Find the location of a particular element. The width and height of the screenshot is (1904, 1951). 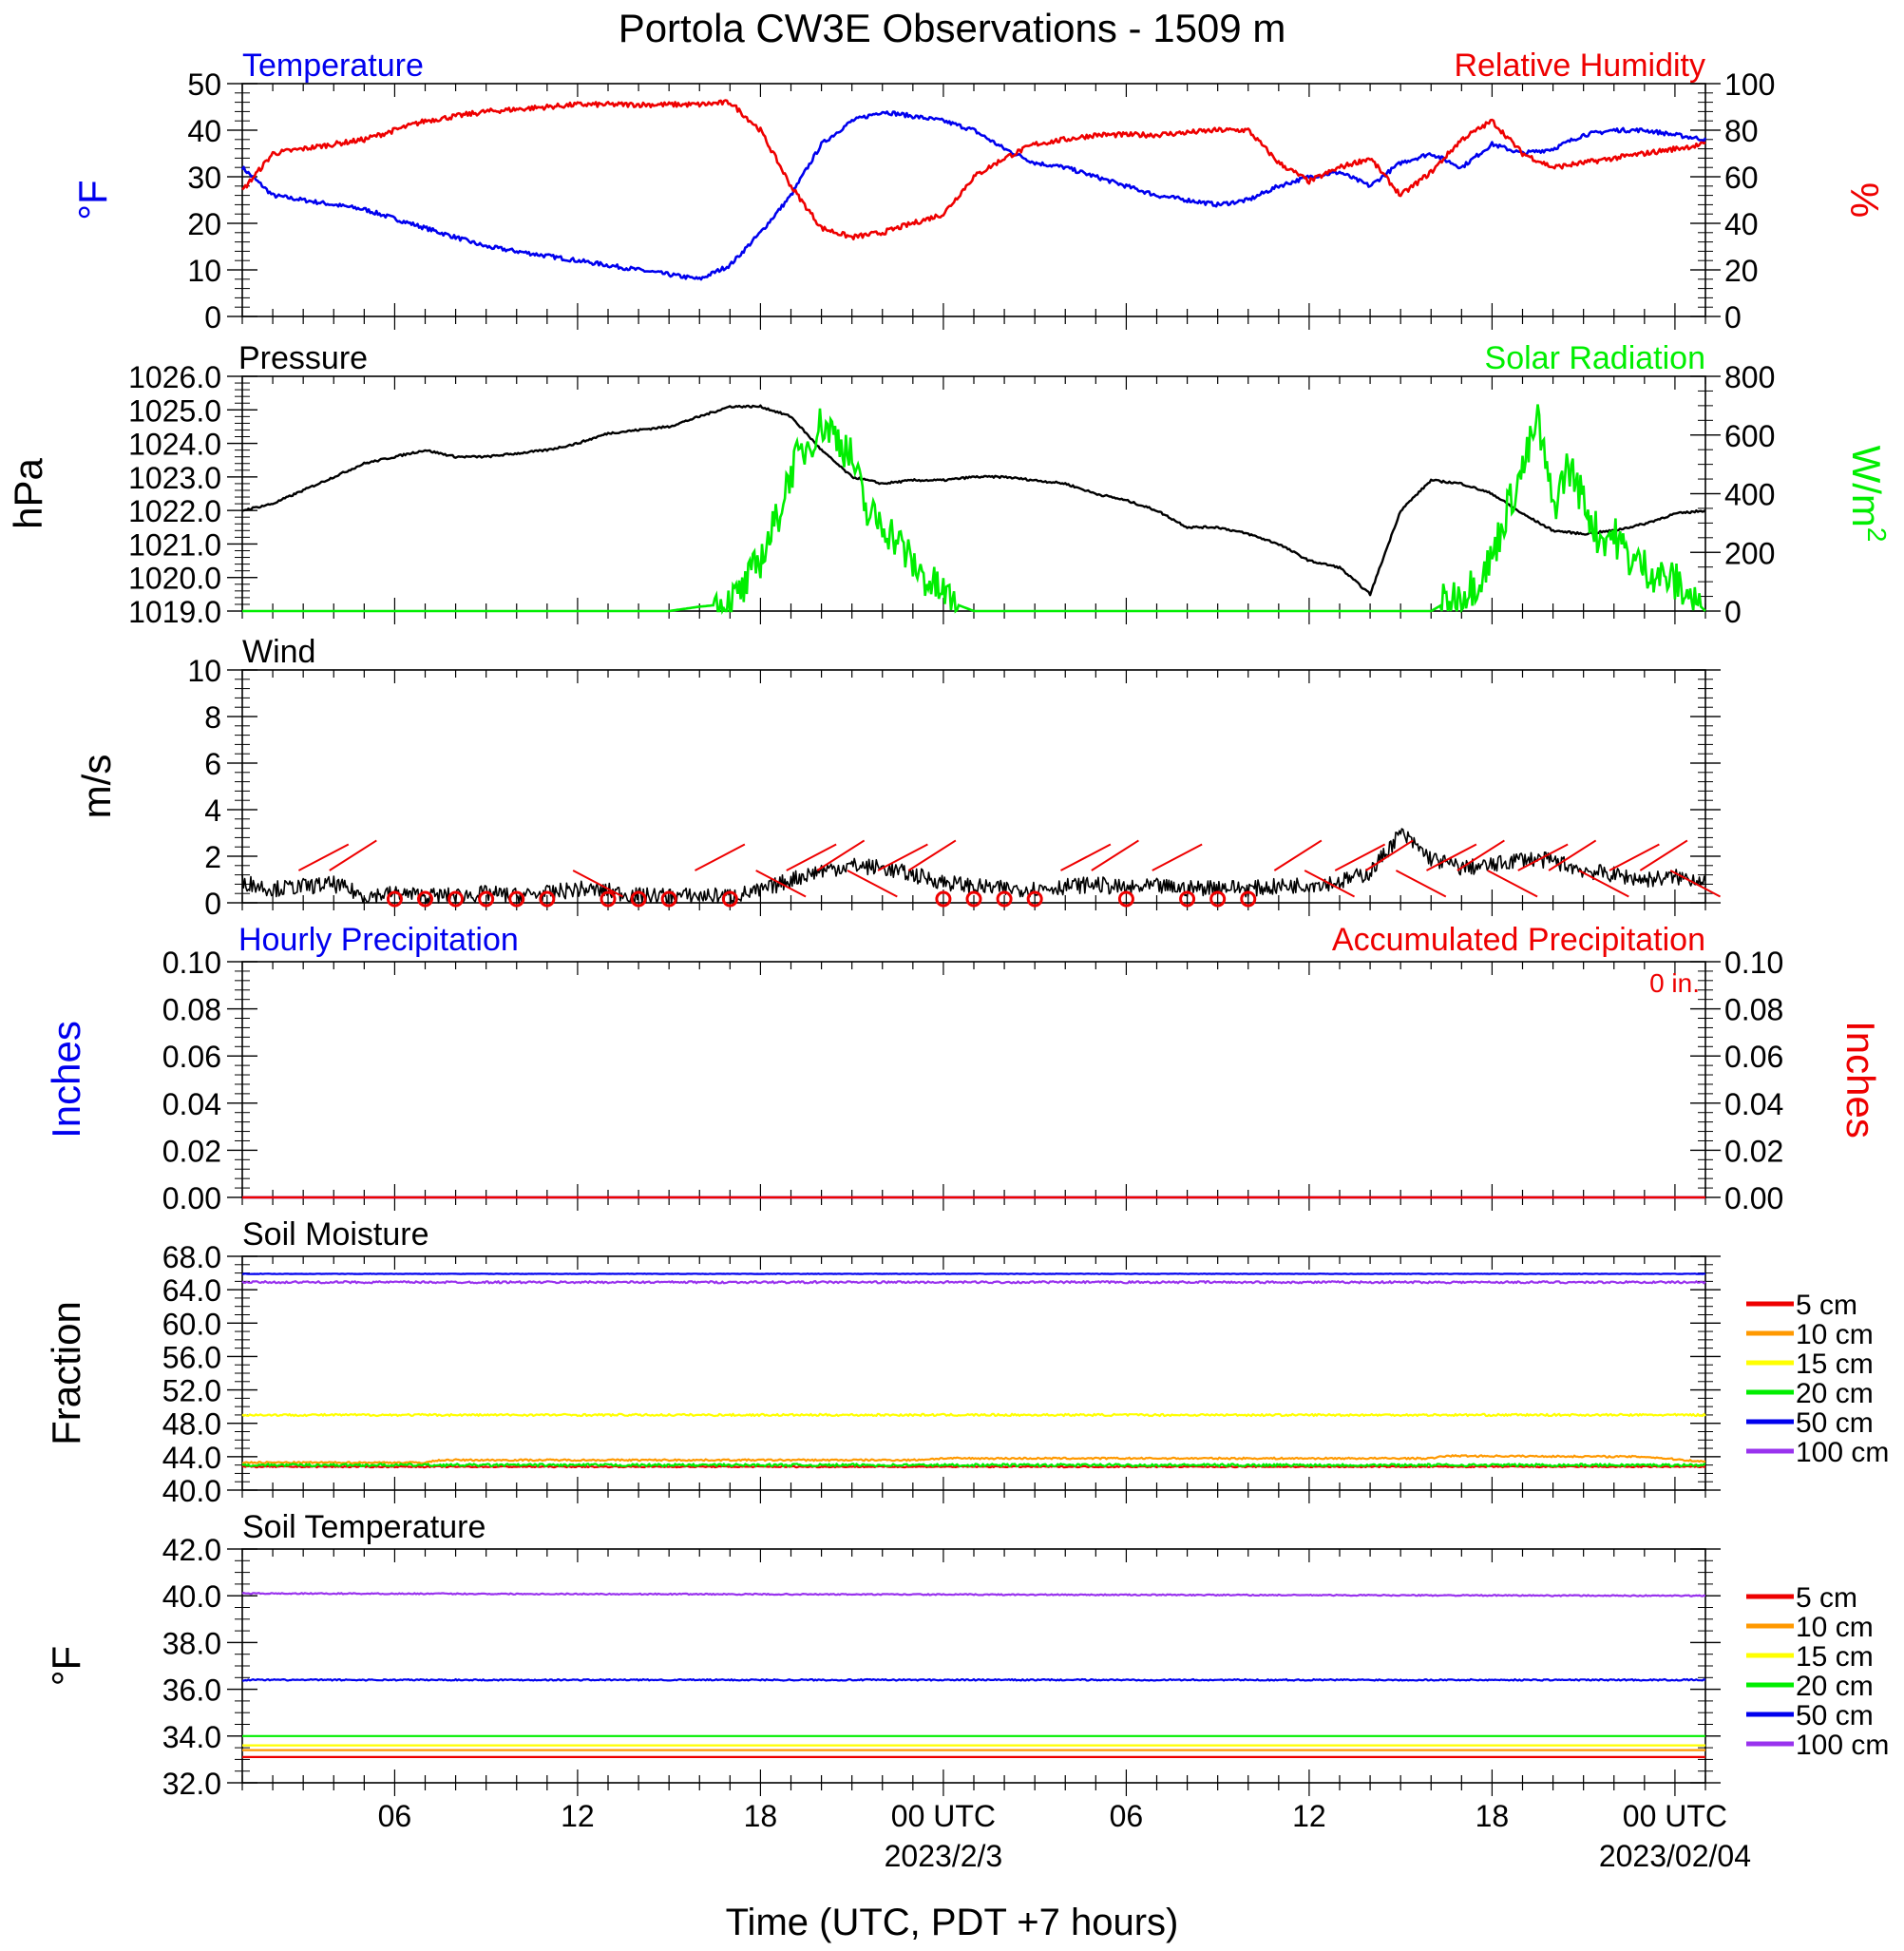

y-tick-label: 1022.0 is located at coordinates (174, 511).